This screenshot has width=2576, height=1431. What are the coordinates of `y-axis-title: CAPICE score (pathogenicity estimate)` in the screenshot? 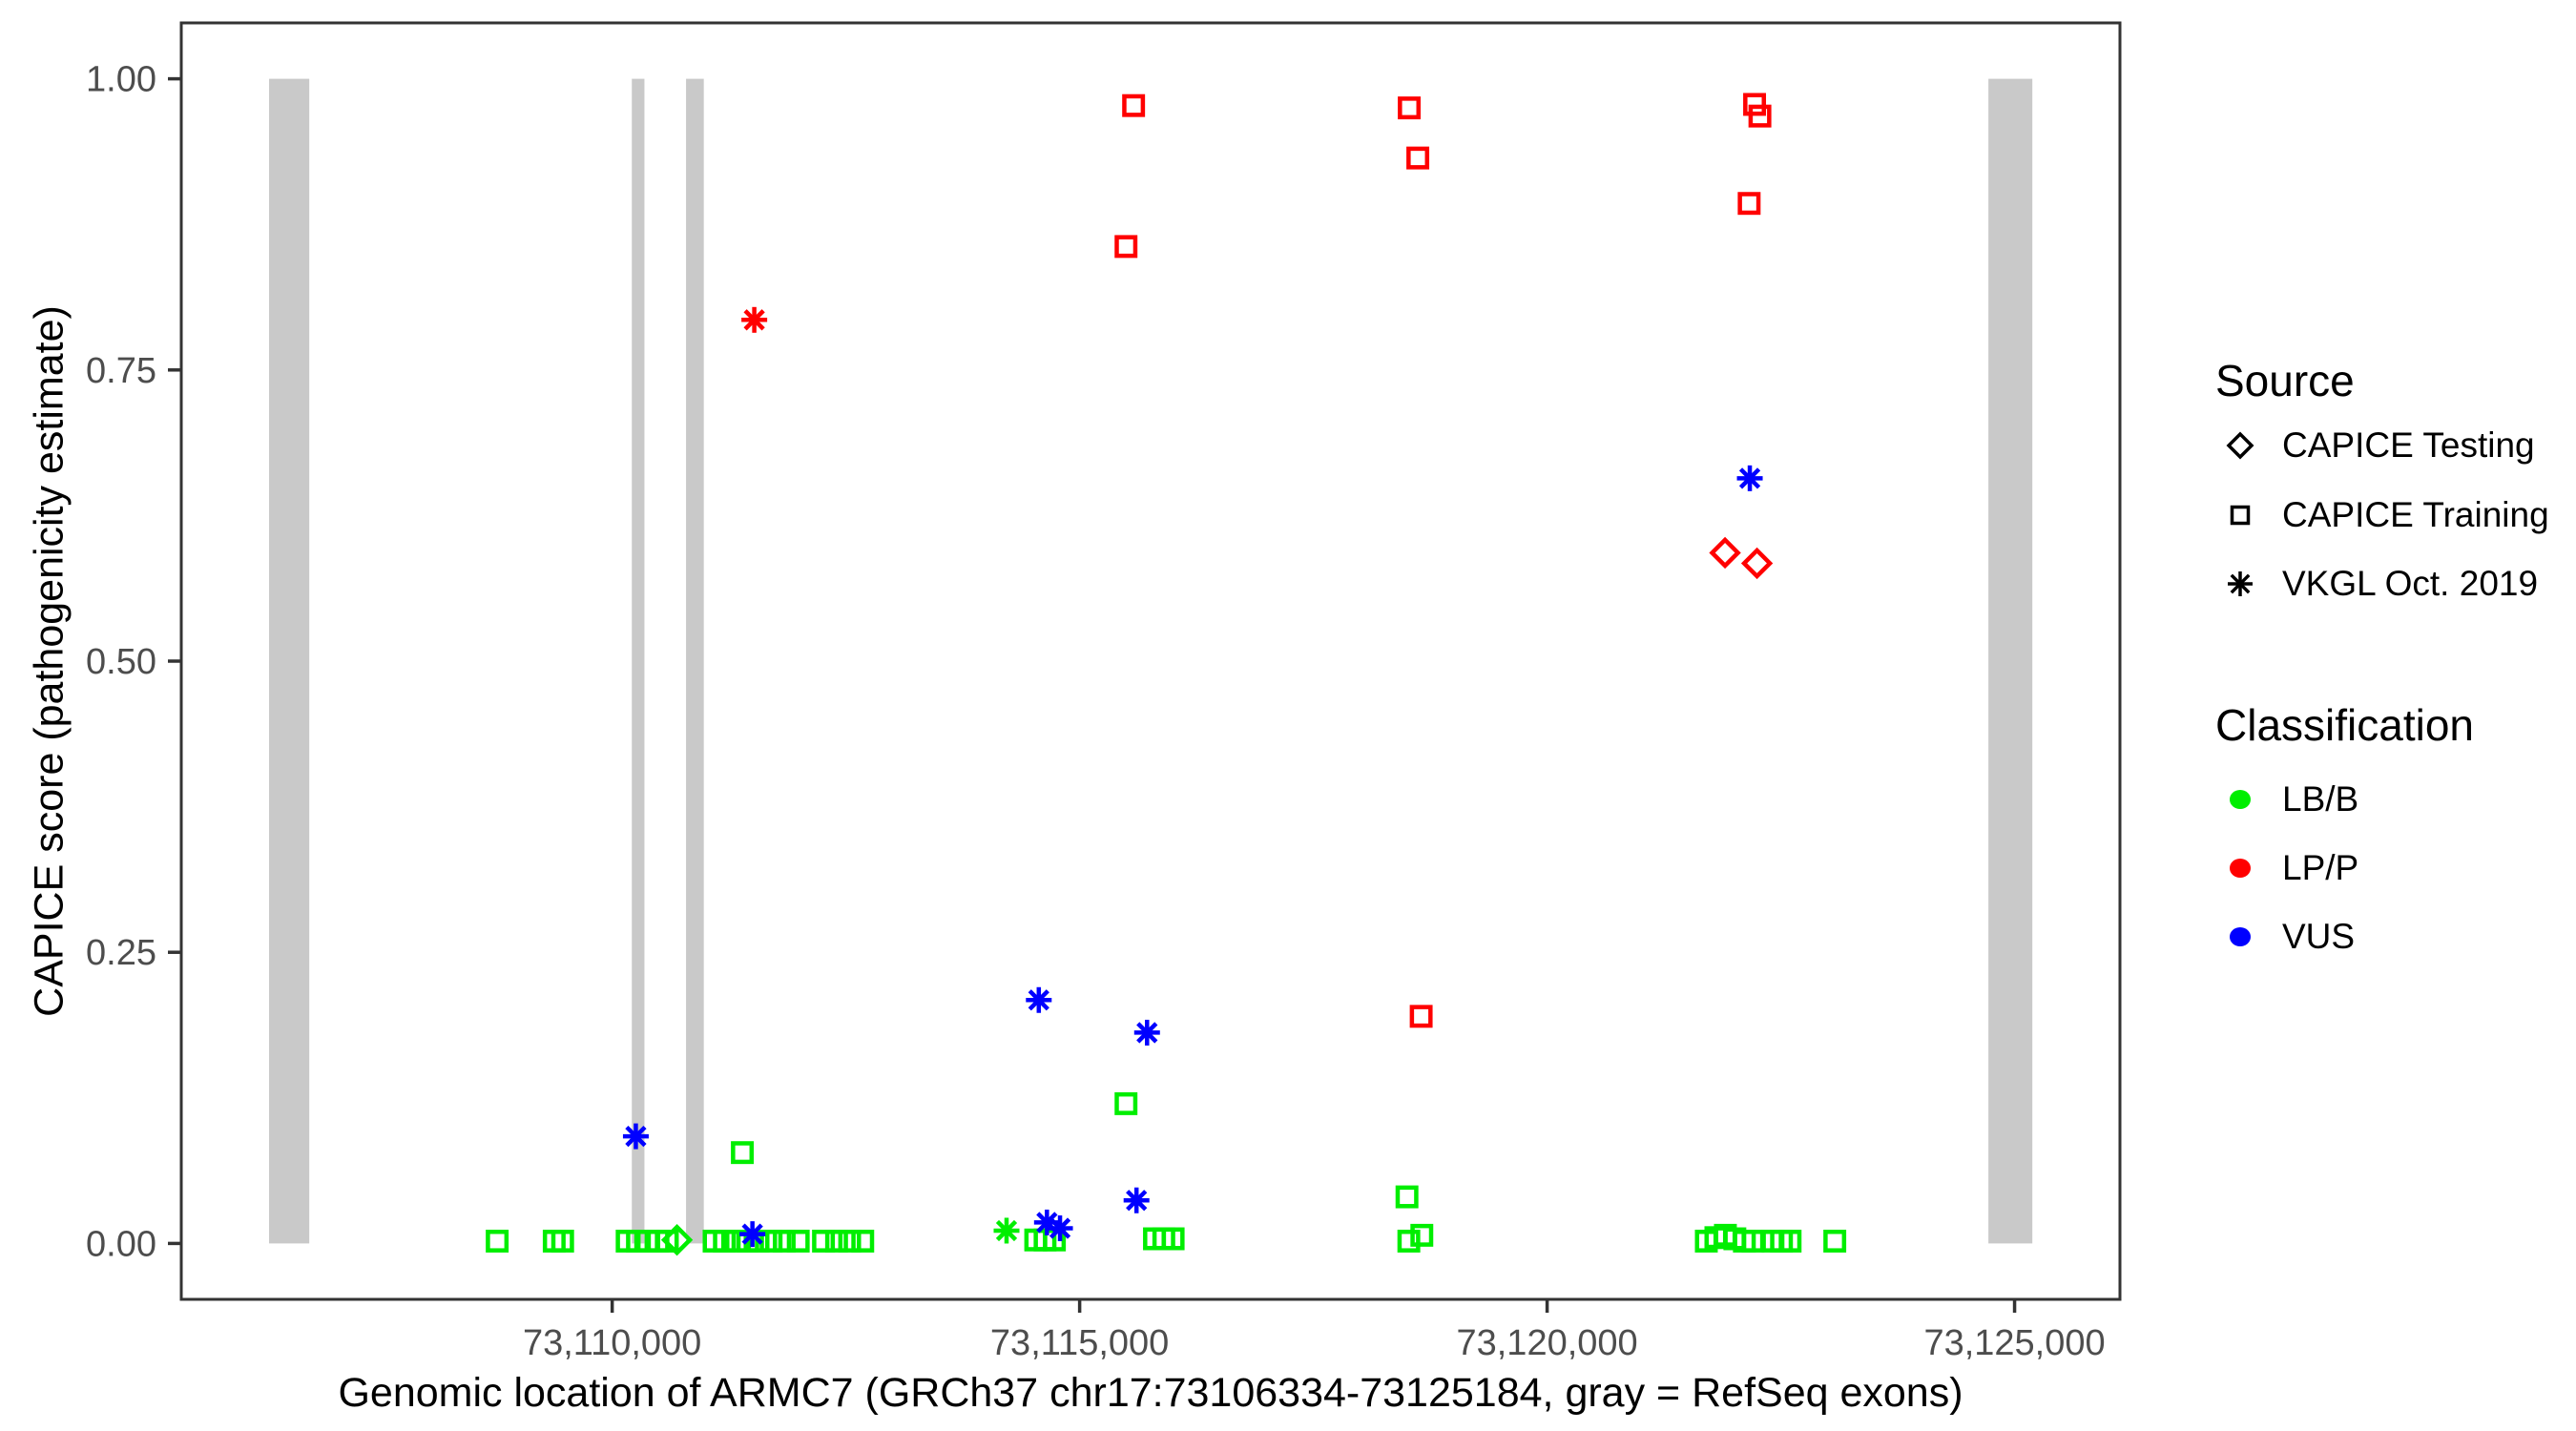 It's located at (49, 661).